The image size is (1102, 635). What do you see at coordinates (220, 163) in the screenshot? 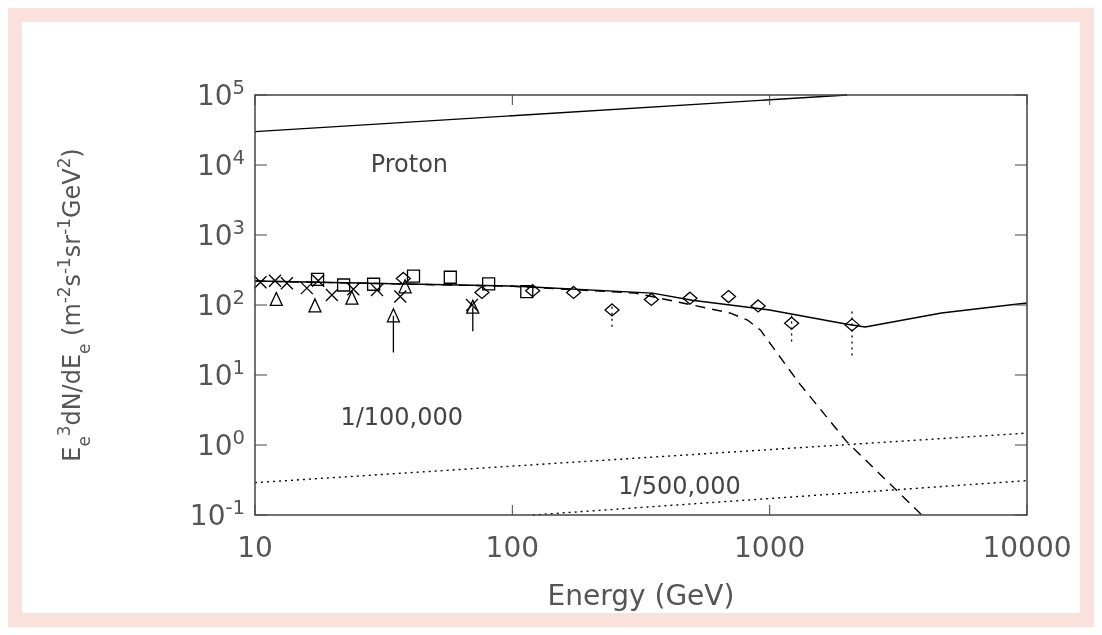
I see `y-tick-label: 10$^{4}$` at bounding box center [220, 163].